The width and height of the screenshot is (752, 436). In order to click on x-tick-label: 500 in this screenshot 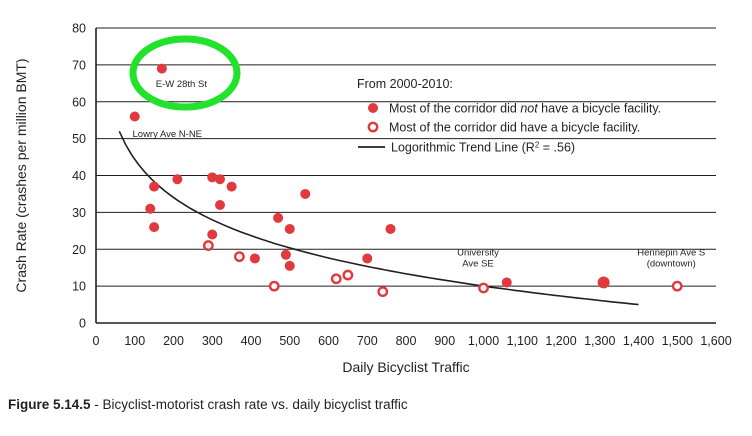, I will do `click(289, 341)`.